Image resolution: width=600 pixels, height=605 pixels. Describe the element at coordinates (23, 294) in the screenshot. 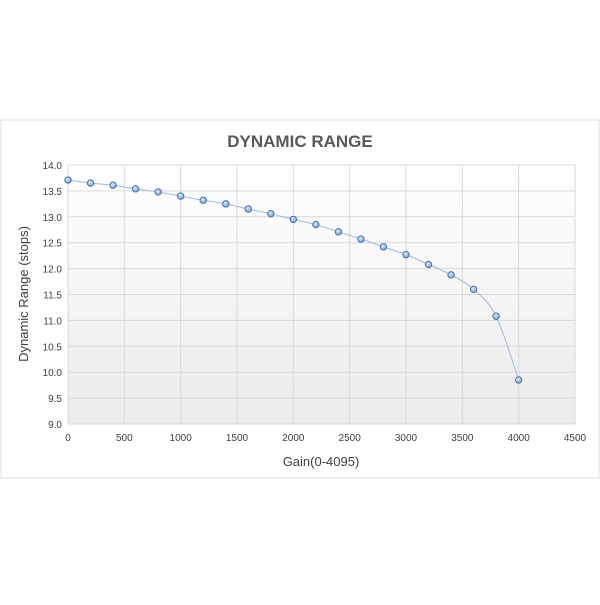

I see `y-axis-label: Dynamic Range (stops)` at that location.